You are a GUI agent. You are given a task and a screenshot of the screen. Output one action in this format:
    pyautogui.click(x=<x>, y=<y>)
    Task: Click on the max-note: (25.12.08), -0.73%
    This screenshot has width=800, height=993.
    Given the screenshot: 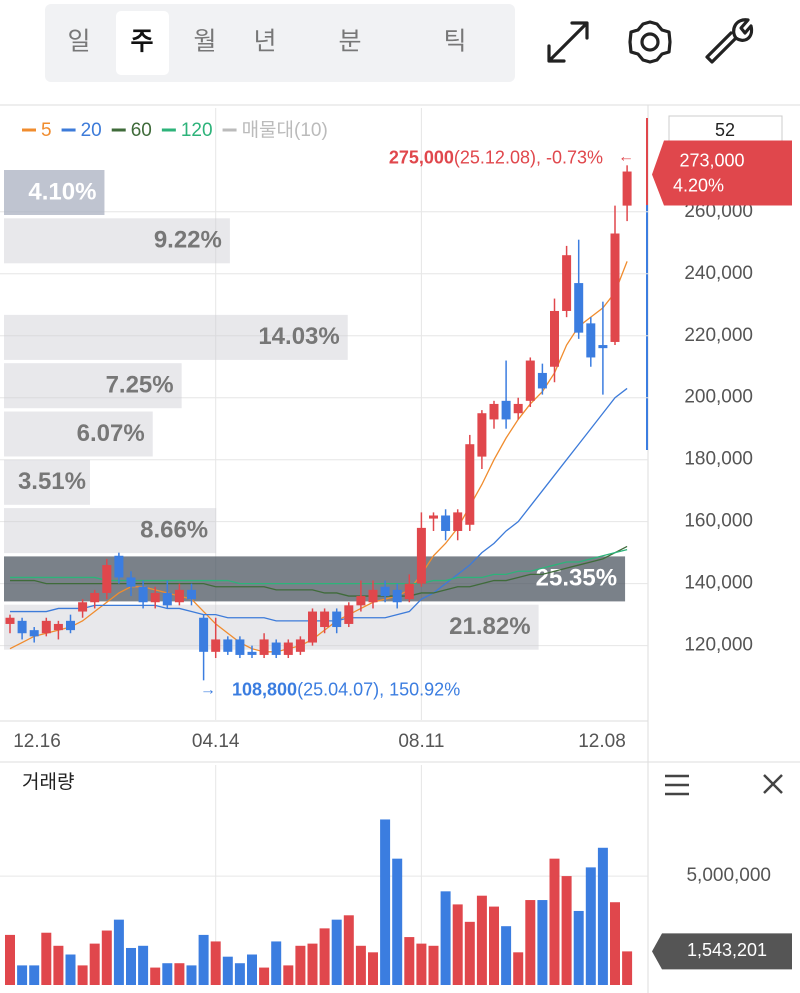 What is the action you would take?
    pyautogui.click(x=528, y=157)
    